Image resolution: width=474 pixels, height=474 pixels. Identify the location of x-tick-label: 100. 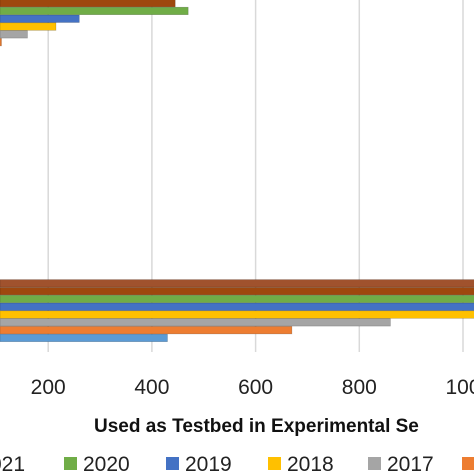
(459, 387).